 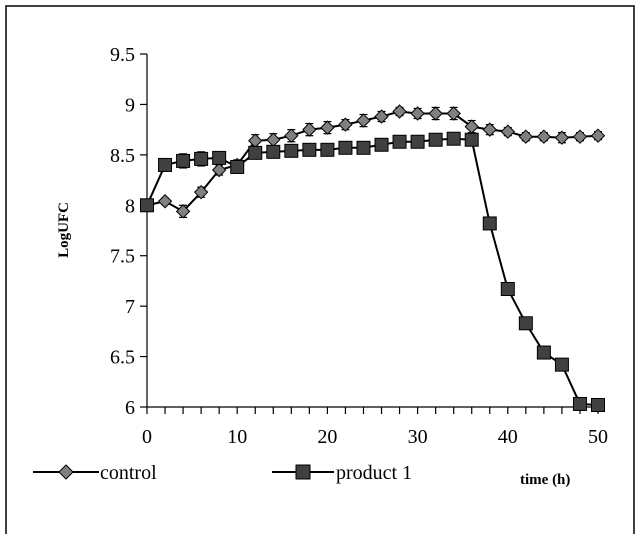 I want to click on x-tick-label: 20, so click(x=327, y=437).